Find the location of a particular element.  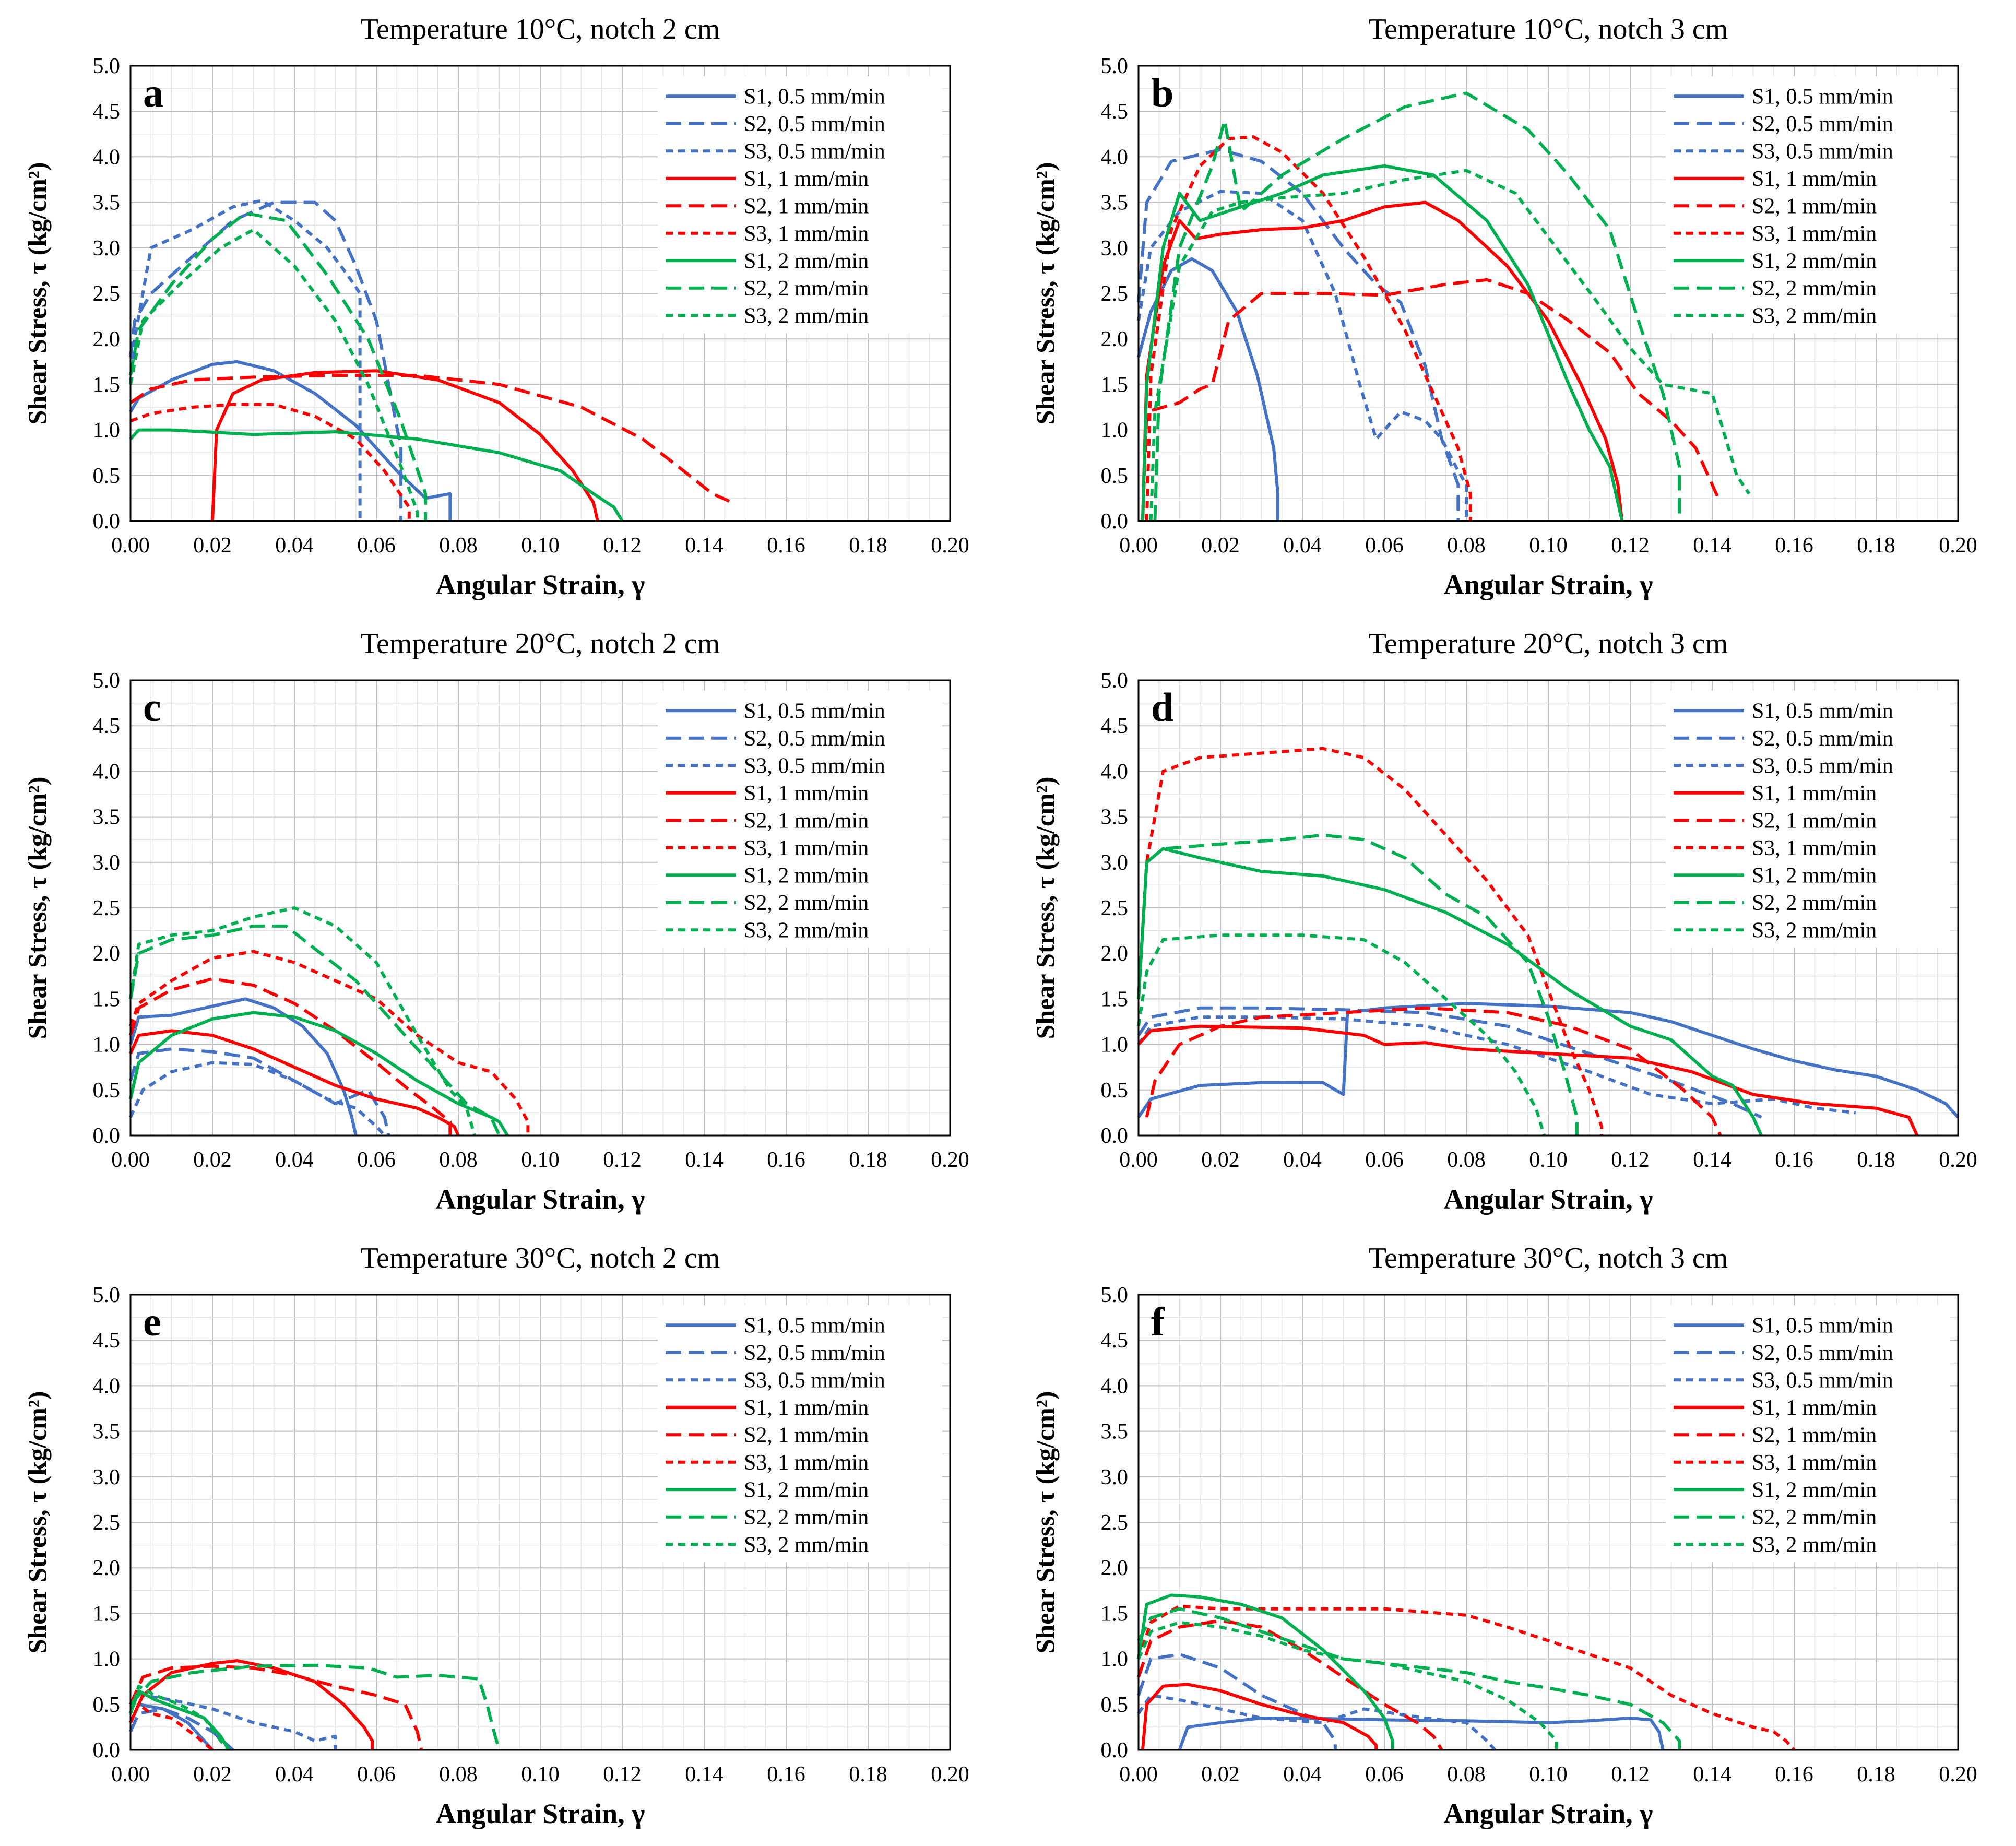

chart-title: Temperature 10°C, notch 3 cm is located at coordinates (1548, 29).